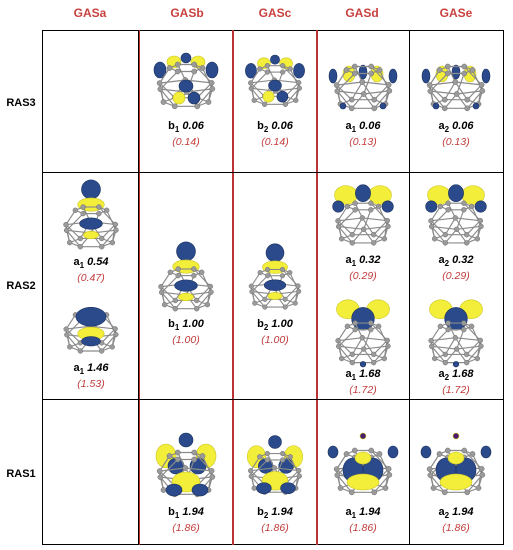 The image size is (513, 550). What do you see at coordinates (98, 368) in the screenshot?
I see `occupation-value: 1.46` at bounding box center [98, 368].